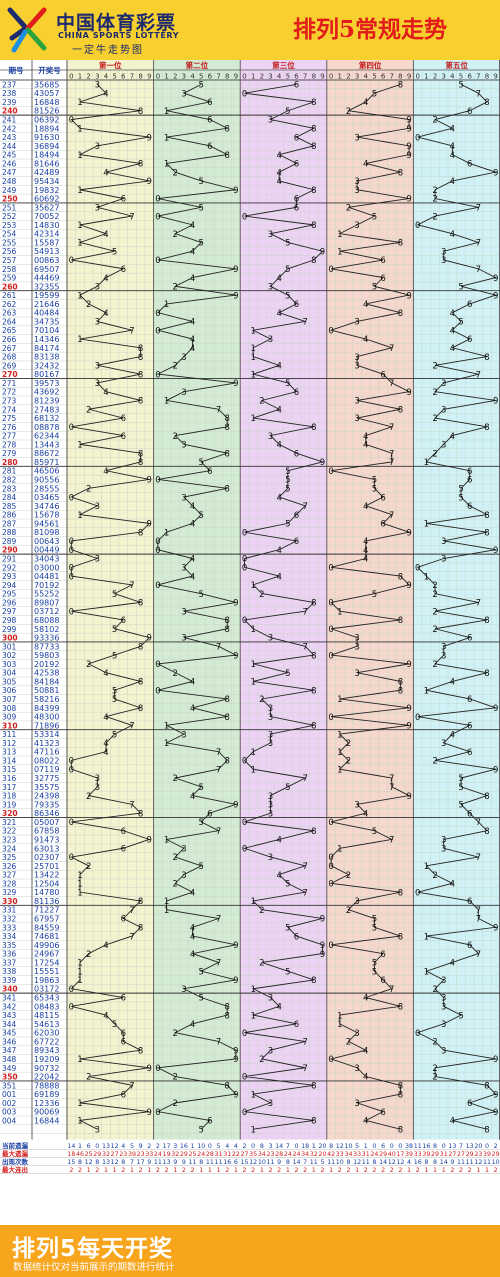 This screenshot has height=1277, width=500. What do you see at coordinates (71, 1154) in the screenshot?
I see `stats-value: 18` at bounding box center [71, 1154].